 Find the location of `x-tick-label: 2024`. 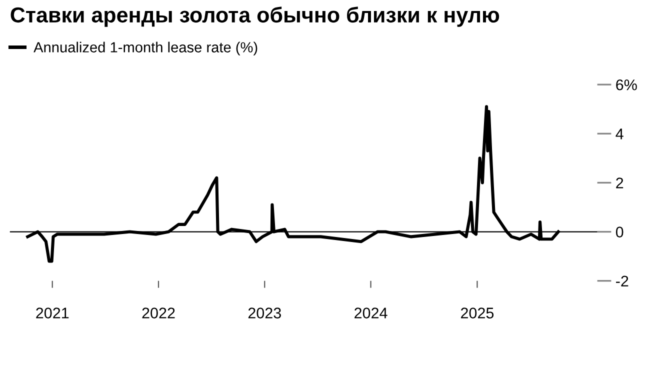

x-tick-label: 2024 is located at coordinates (371, 313).